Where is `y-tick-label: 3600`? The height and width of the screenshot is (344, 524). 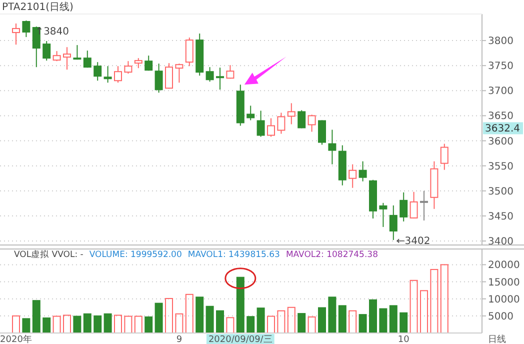
y-tick-label: 3600 is located at coordinates (501, 142).